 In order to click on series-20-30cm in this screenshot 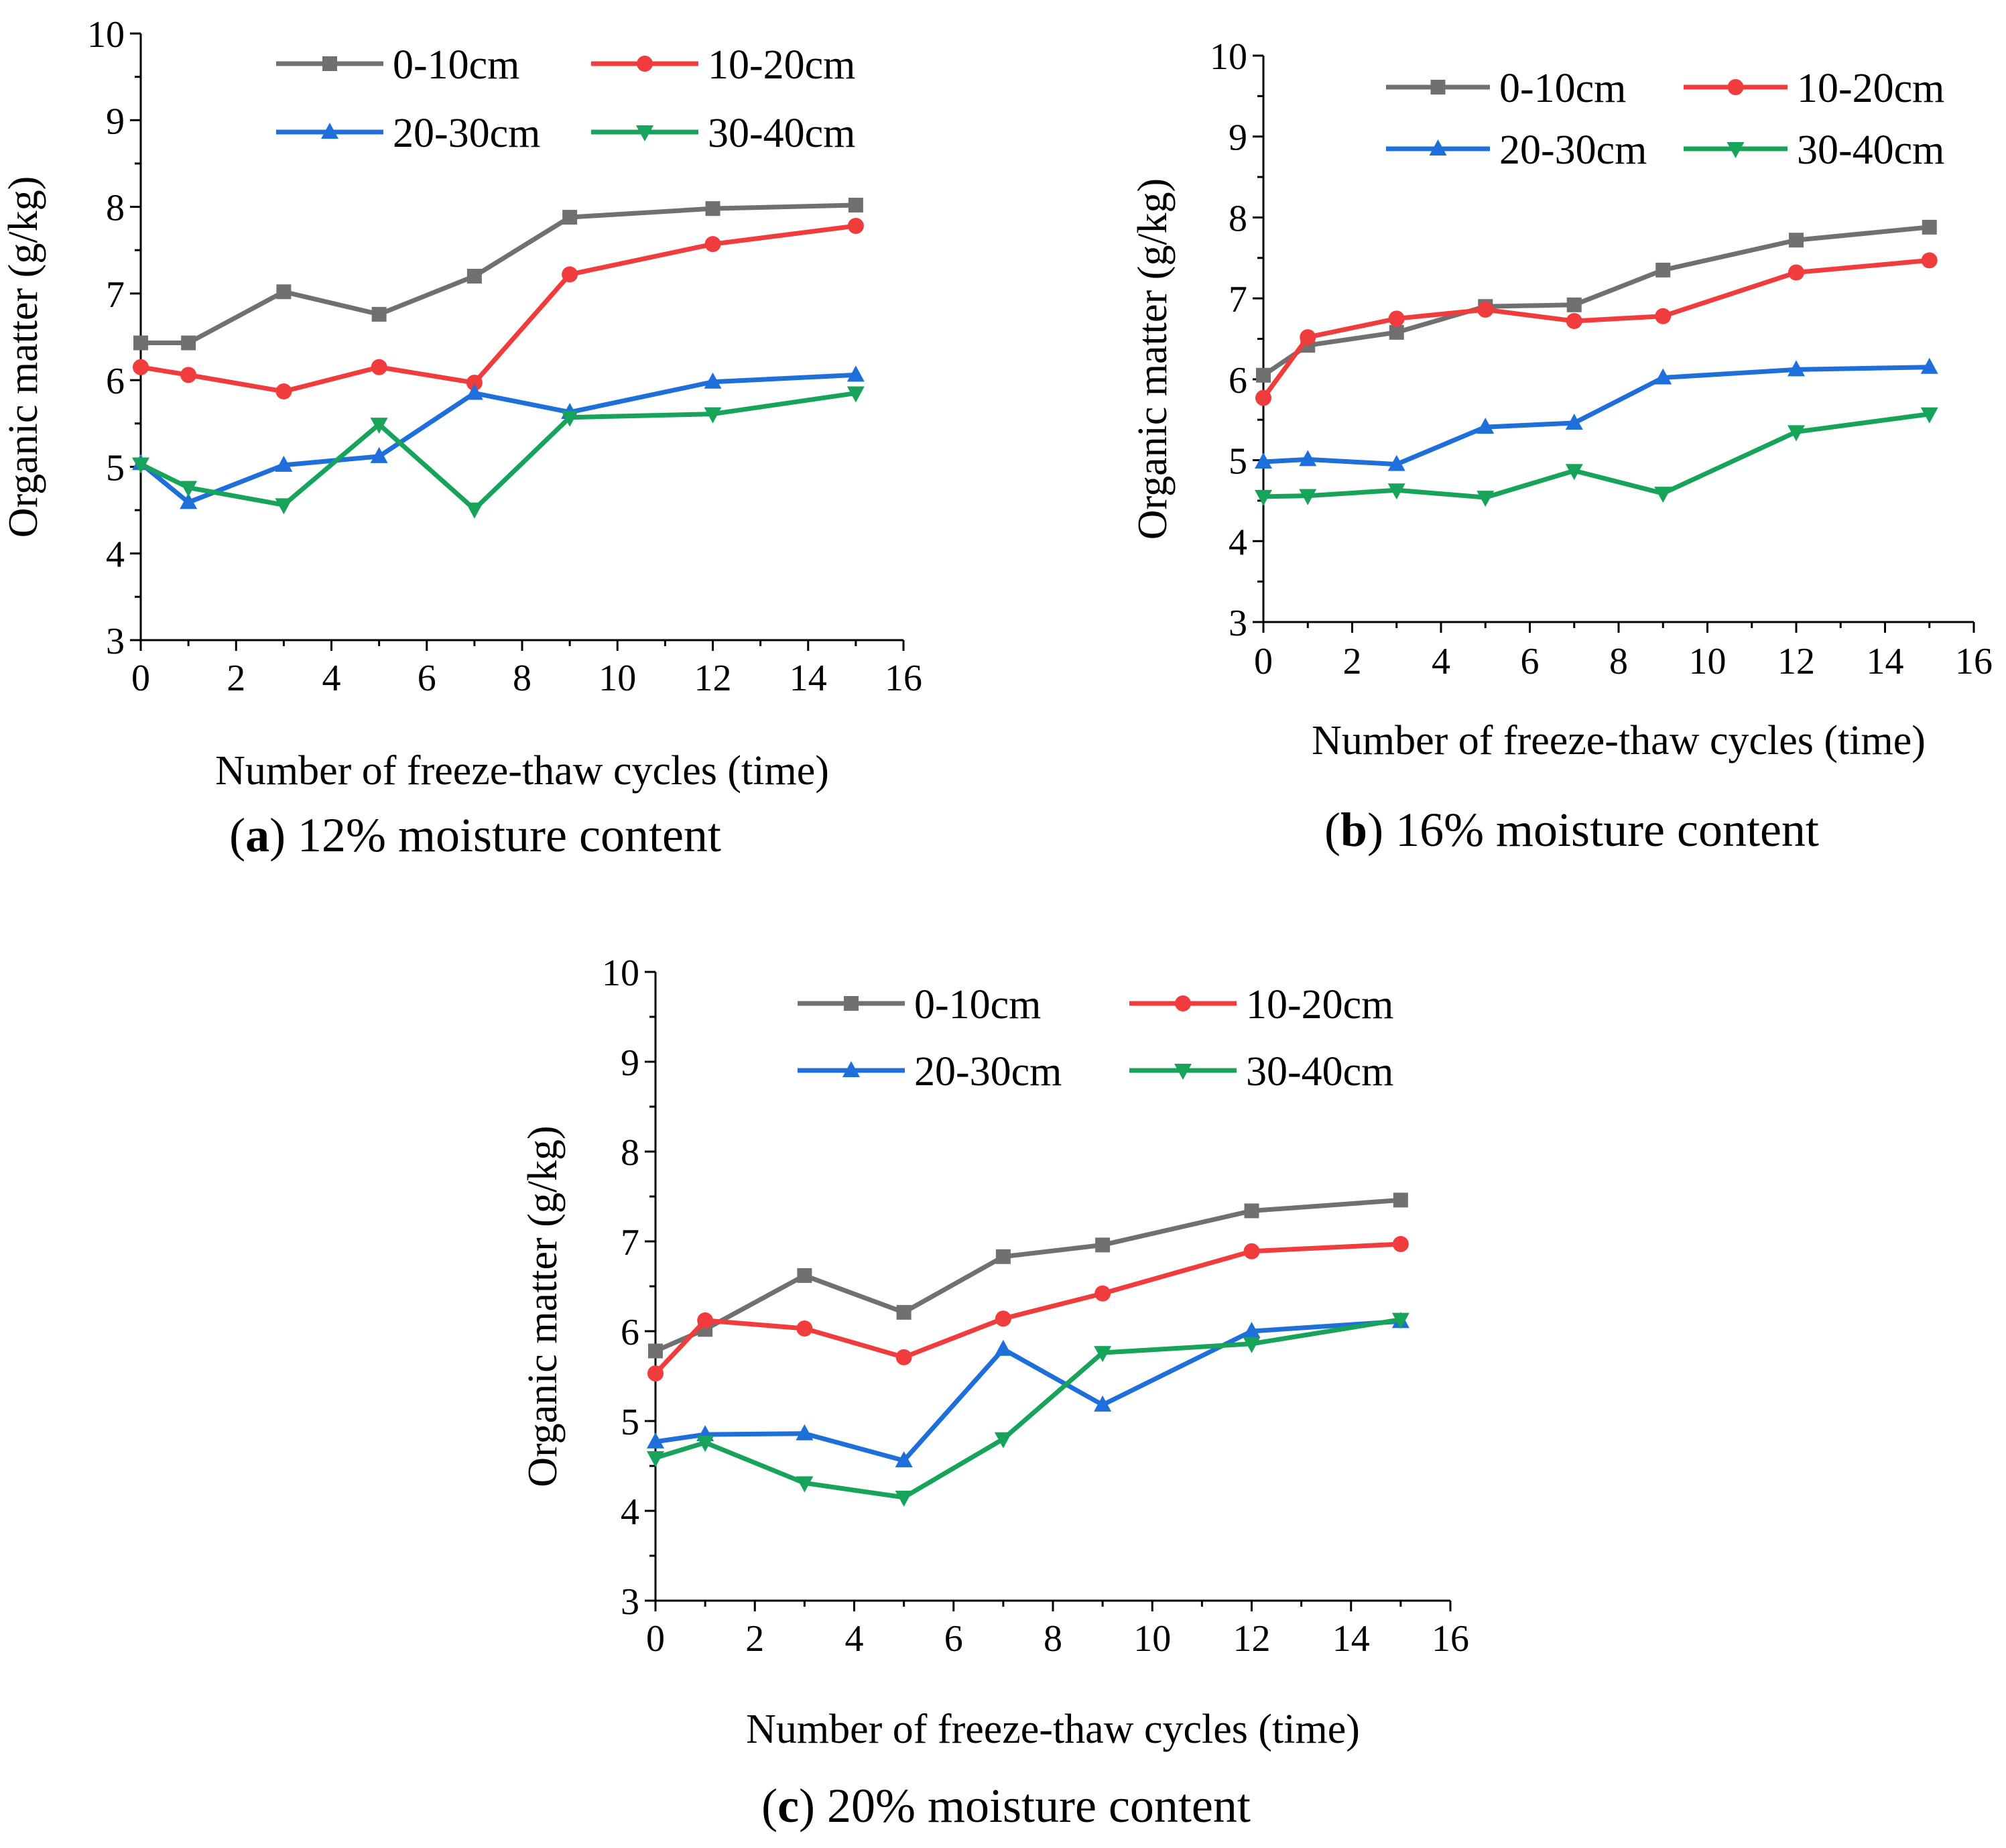, I will do `click(1596, 414)`.